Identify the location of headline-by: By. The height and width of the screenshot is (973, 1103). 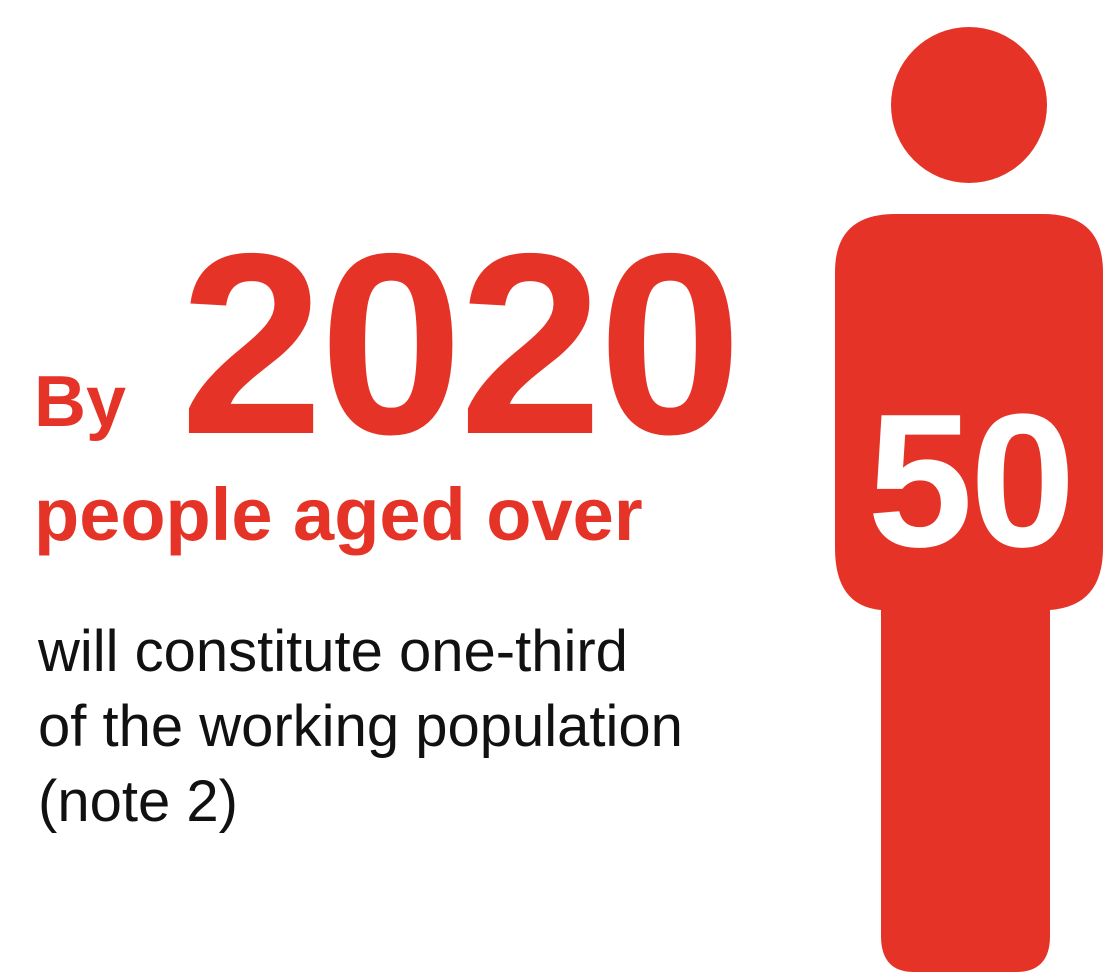
(80, 402).